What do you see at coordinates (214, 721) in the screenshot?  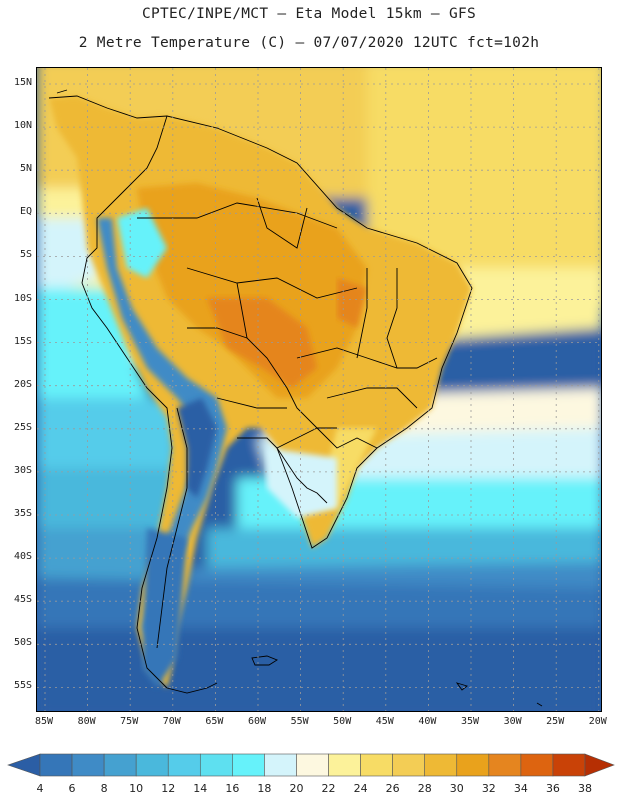 I see `longitude-label: 65W` at bounding box center [214, 721].